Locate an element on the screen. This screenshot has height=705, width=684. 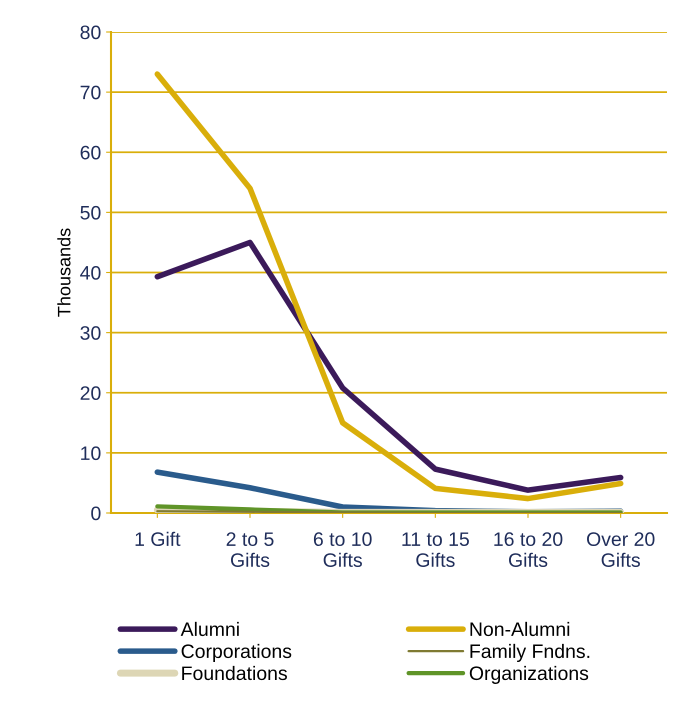
legend-label: Organizations is located at coordinates (529, 675).